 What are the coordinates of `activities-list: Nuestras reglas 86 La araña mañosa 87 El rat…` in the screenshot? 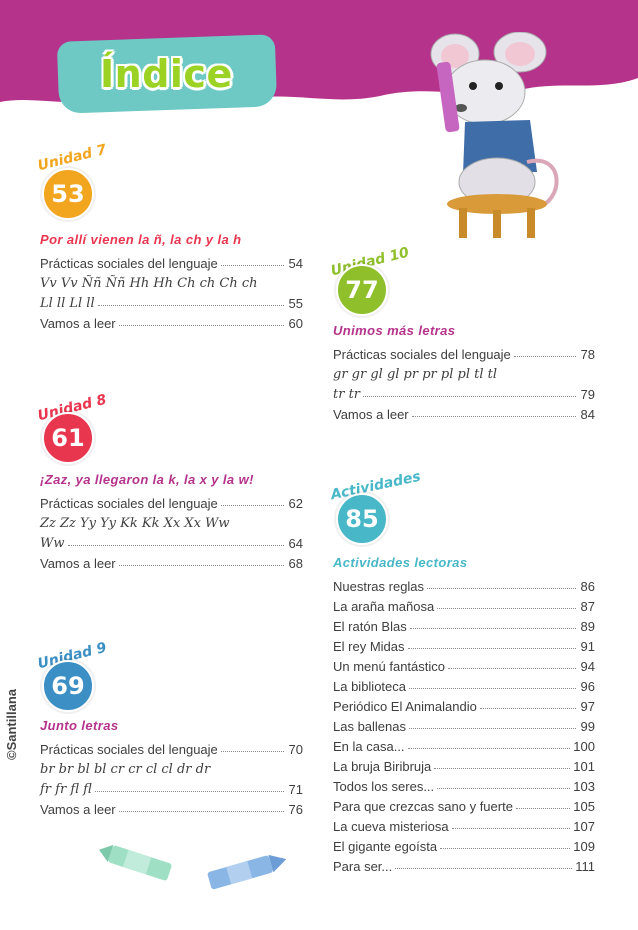 It's located at (464, 724).